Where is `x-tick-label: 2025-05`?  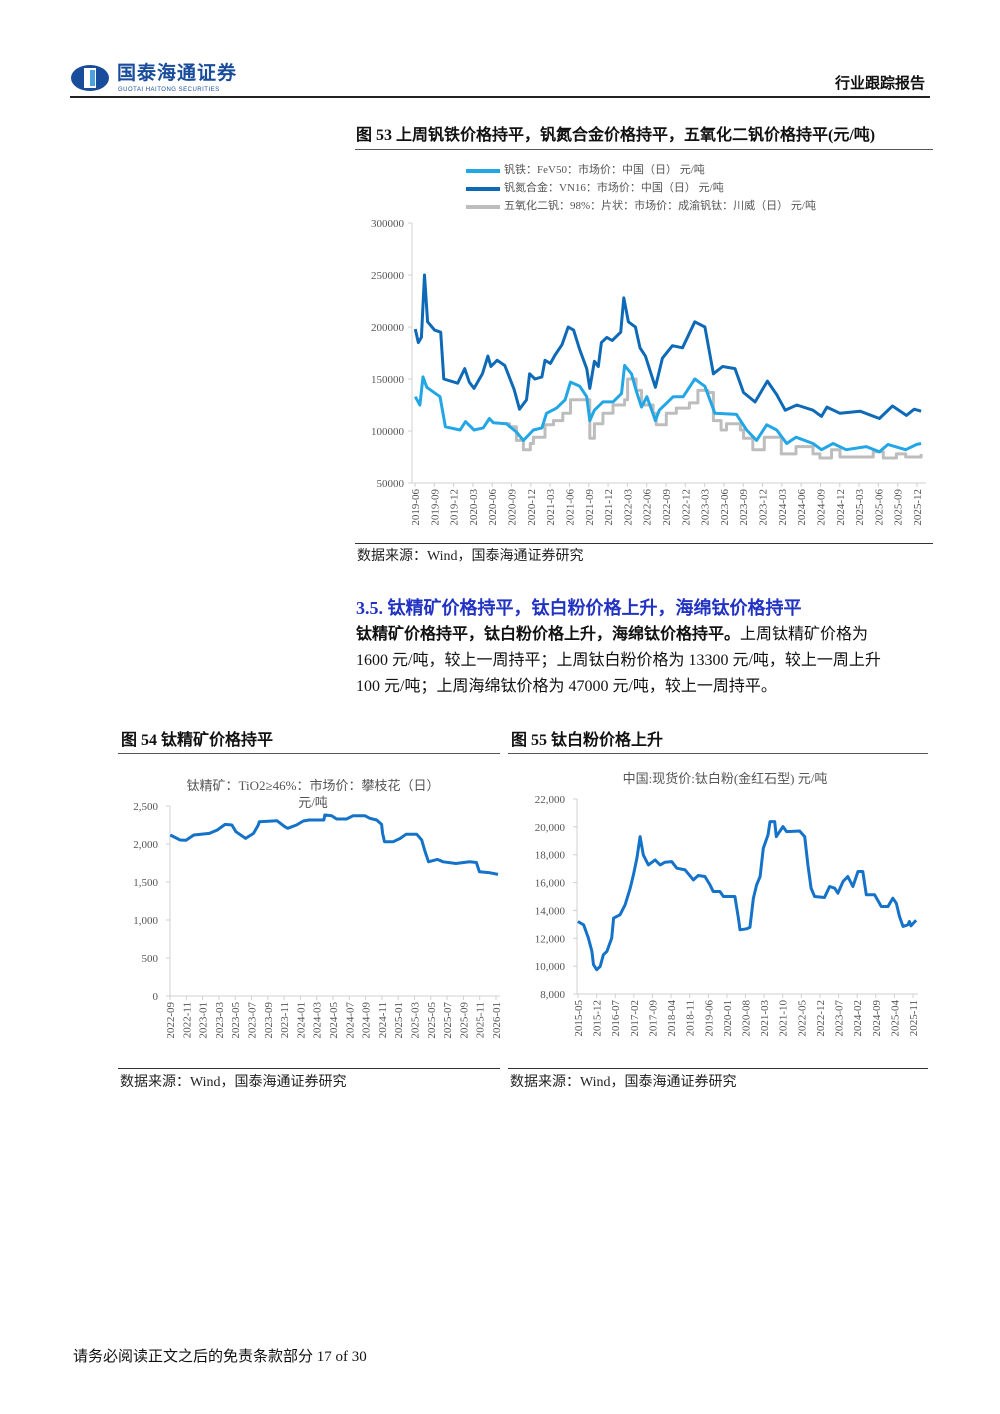
x-tick-label: 2025-05 is located at coordinates (432, 1020).